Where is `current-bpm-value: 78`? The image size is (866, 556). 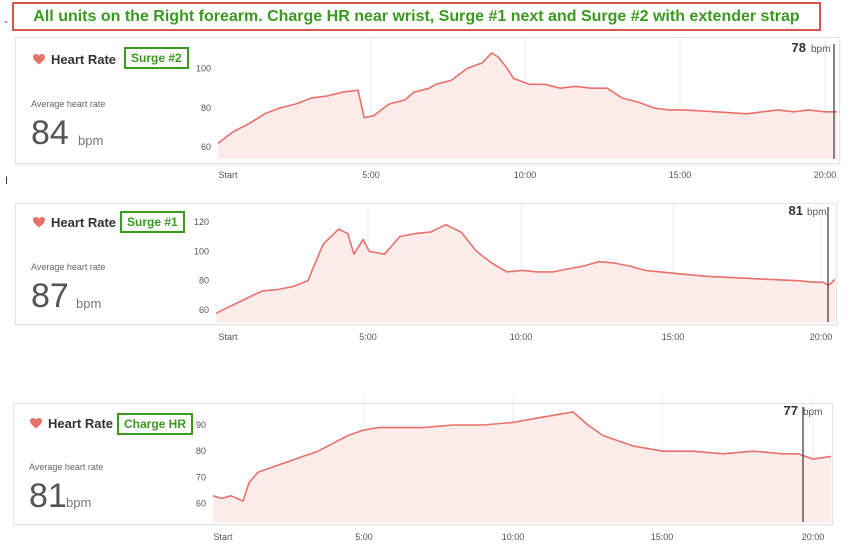 current-bpm-value: 78 is located at coordinates (799, 47).